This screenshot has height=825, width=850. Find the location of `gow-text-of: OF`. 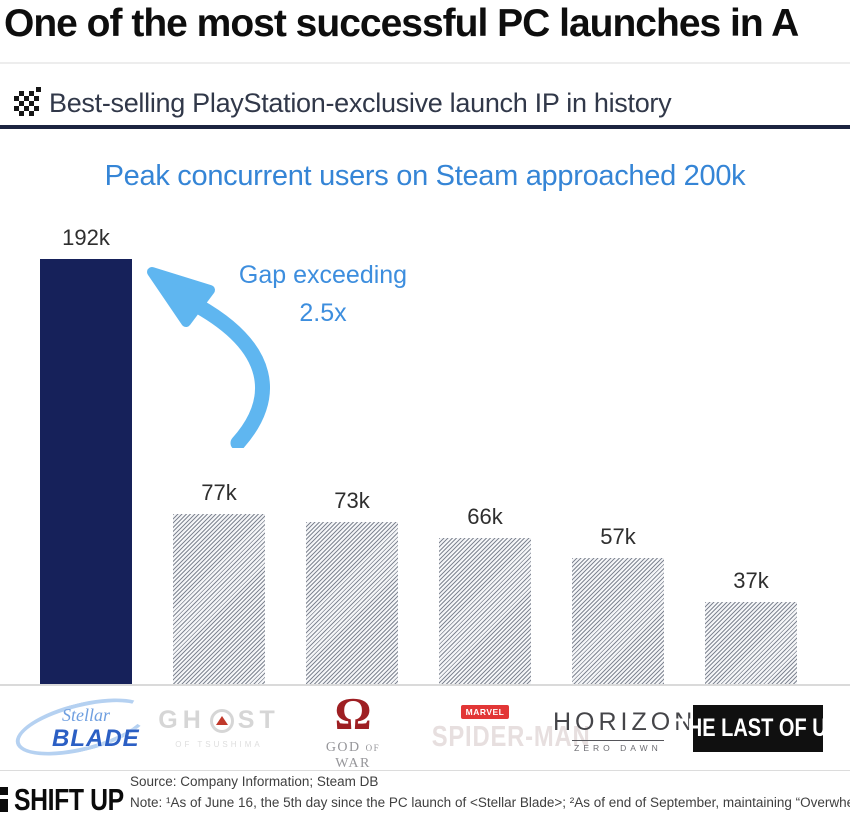

gow-text-of: OF is located at coordinates (373, 748).